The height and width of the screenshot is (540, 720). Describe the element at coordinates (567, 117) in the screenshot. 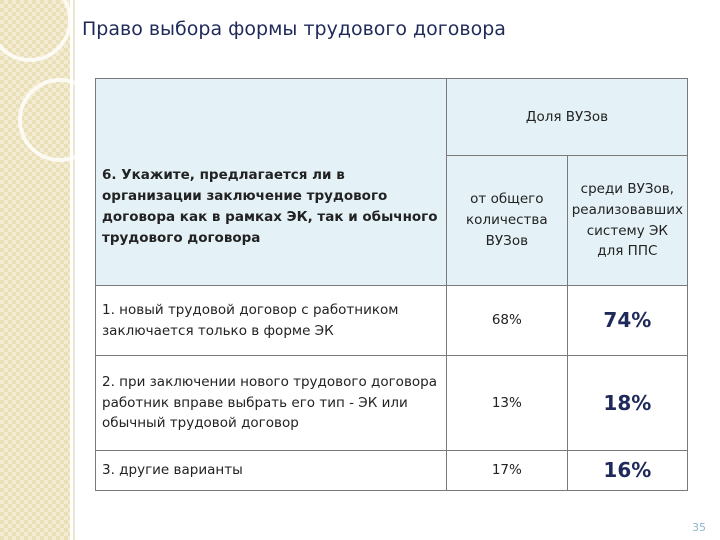

I see `group-header: Доля ВУЗов` at that location.